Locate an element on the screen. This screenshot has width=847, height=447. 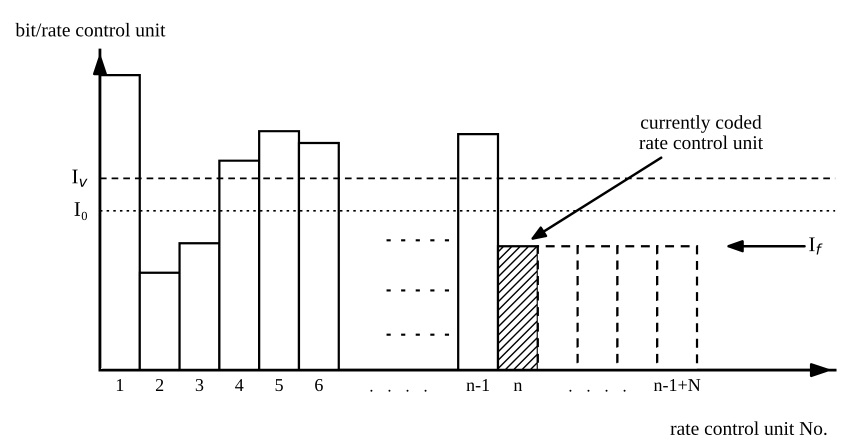
x-tick-label: 5 is located at coordinates (279, 385).